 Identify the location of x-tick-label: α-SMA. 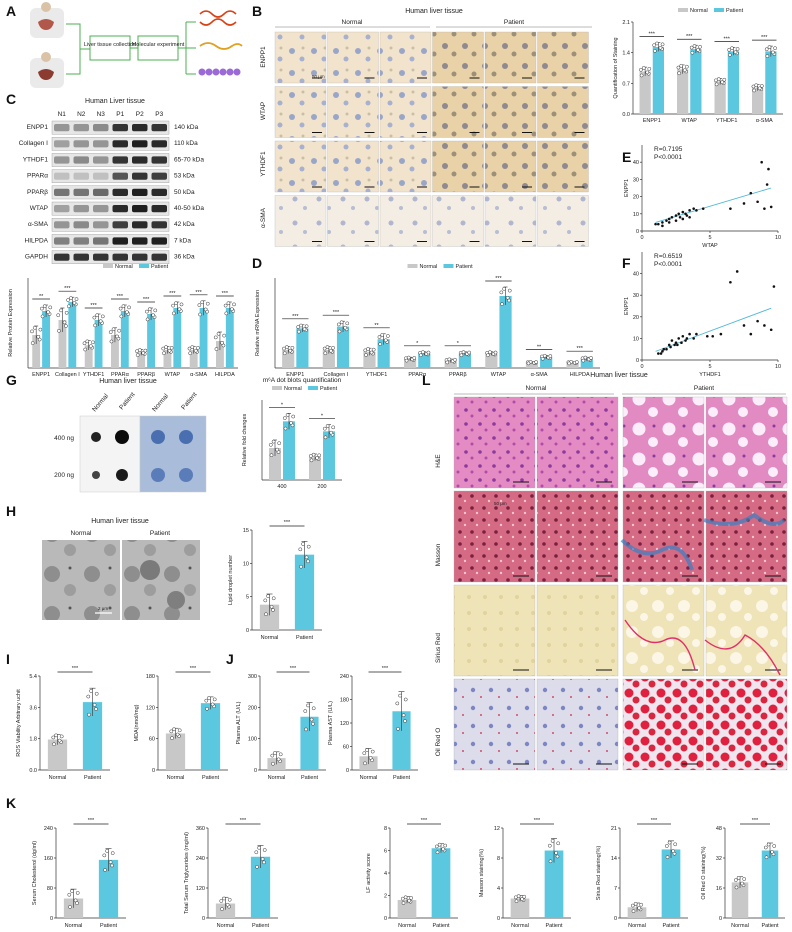
(764, 121).